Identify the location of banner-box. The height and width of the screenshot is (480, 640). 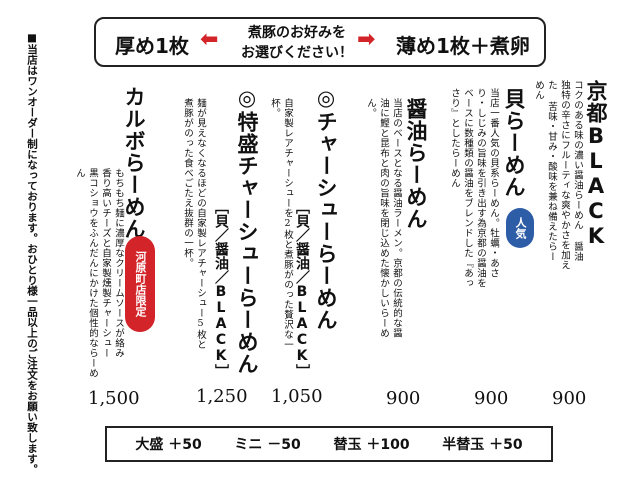
(320, 42).